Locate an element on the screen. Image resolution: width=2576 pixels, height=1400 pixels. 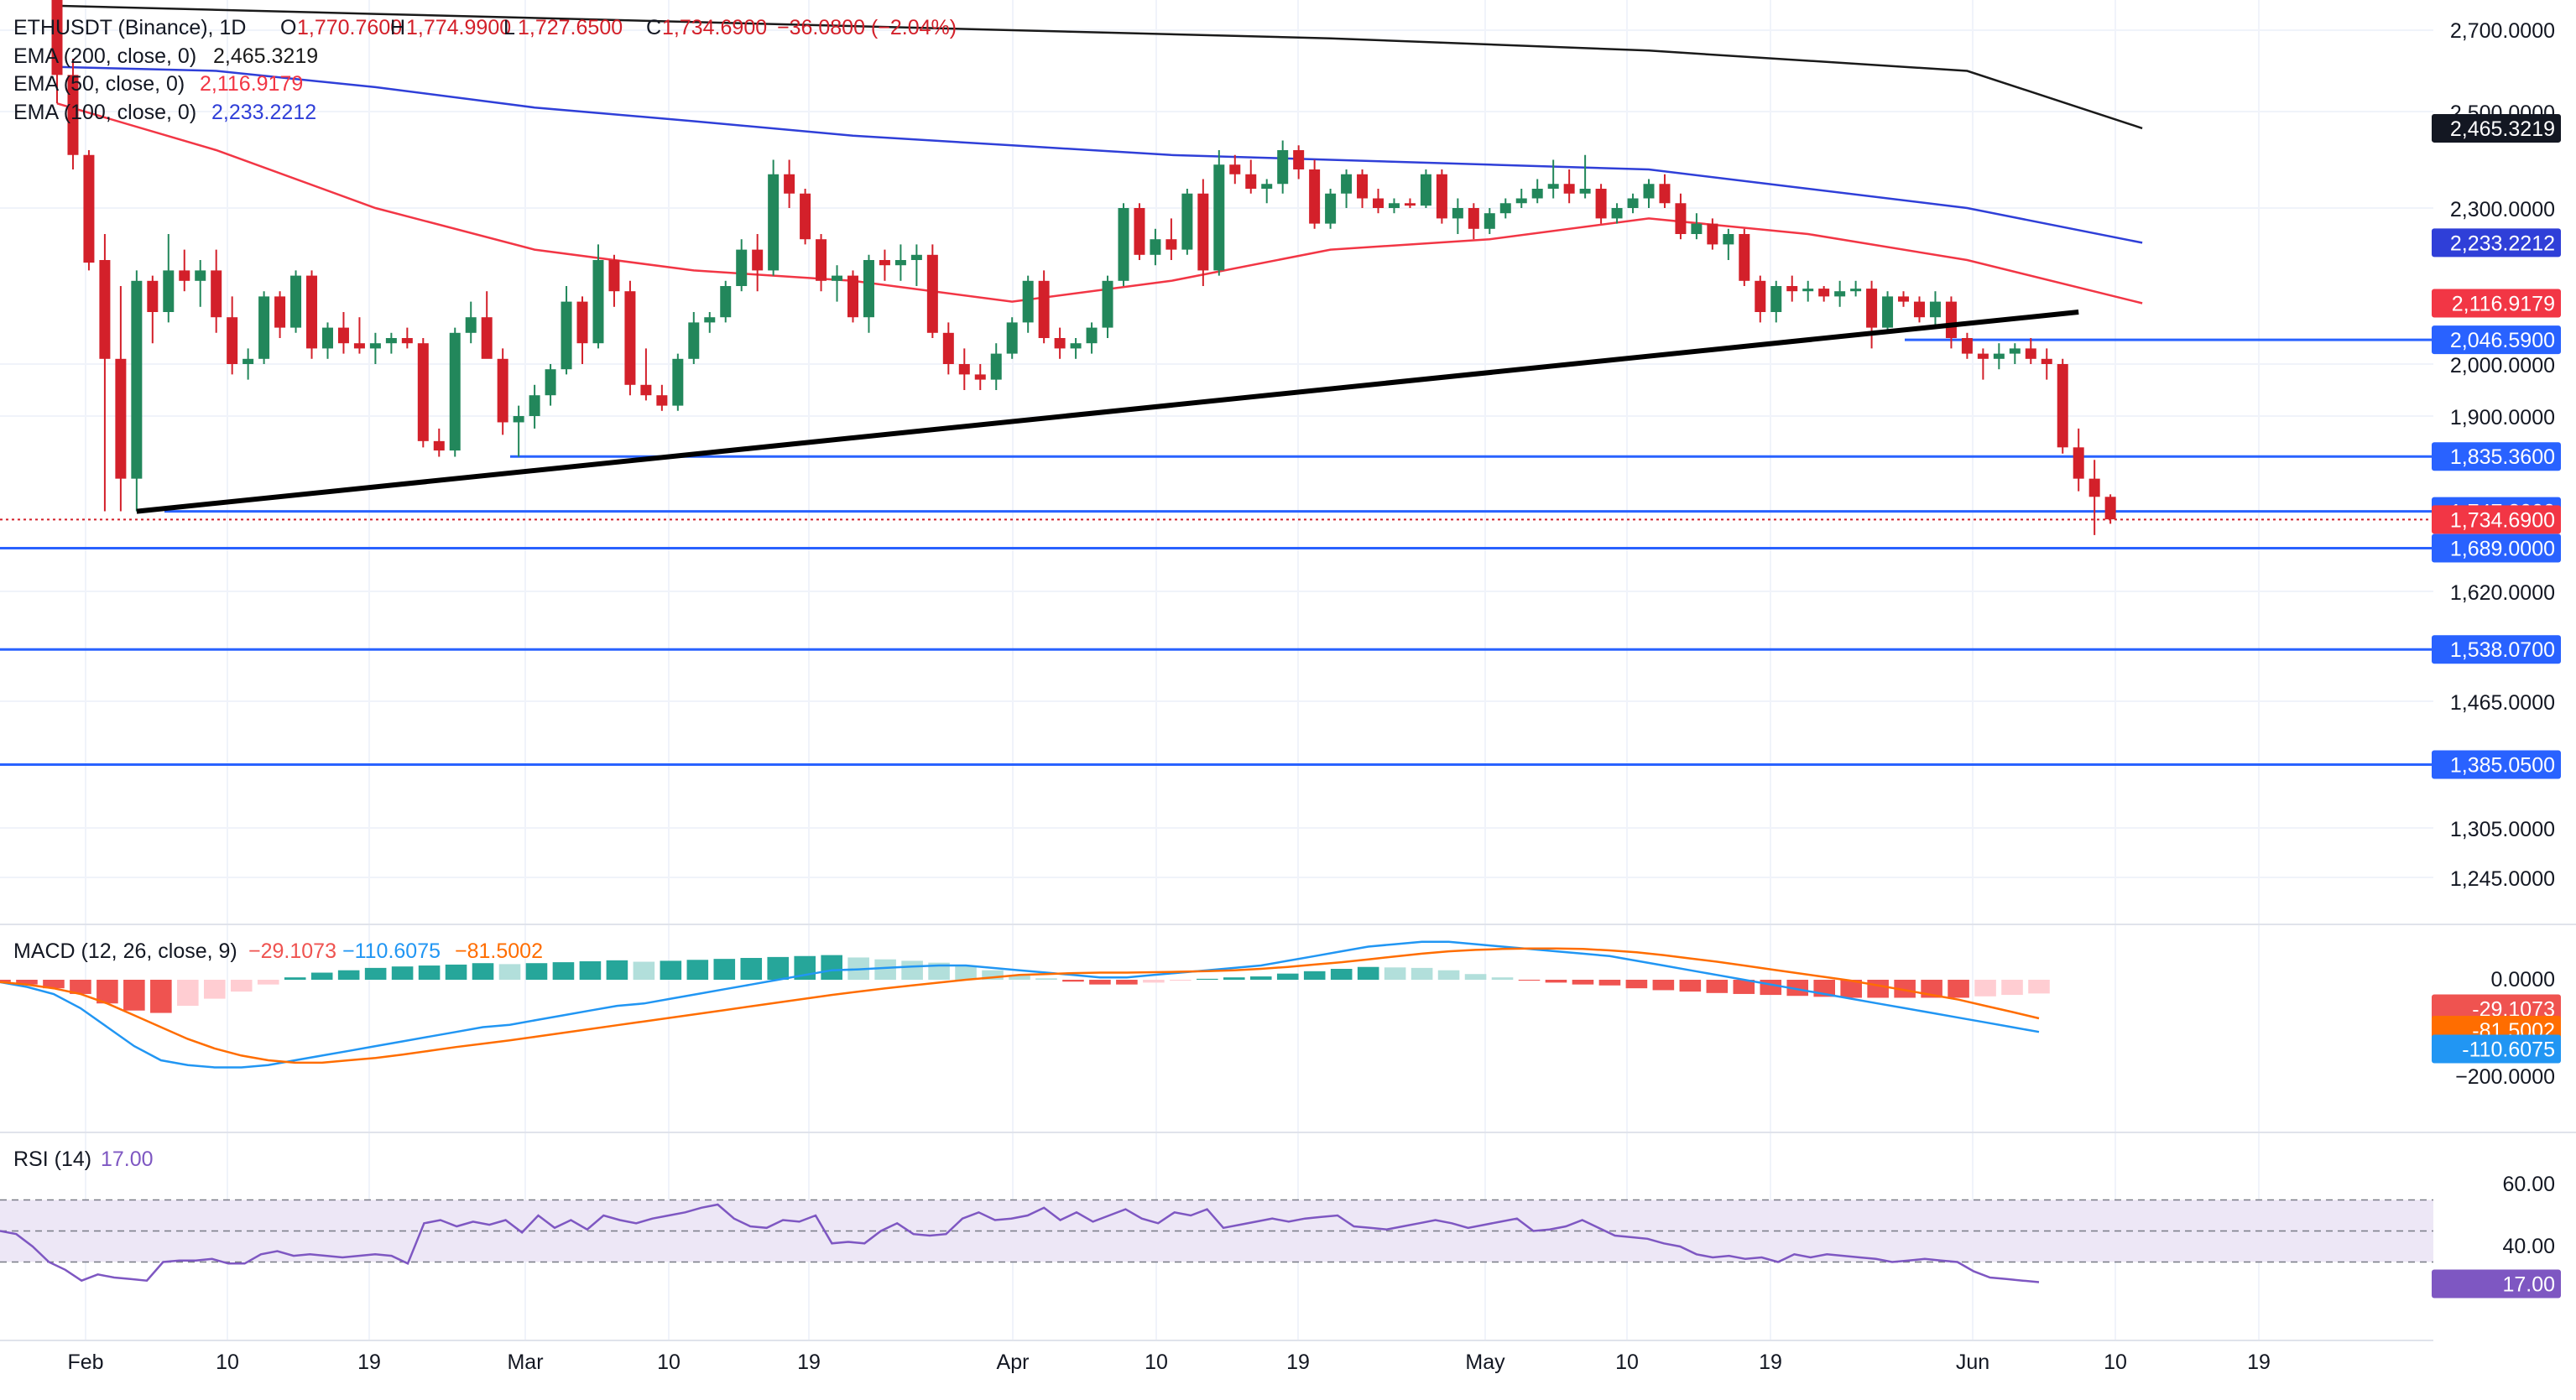
price-tick: 1,465.0000 is located at coordinates (2502, 703).